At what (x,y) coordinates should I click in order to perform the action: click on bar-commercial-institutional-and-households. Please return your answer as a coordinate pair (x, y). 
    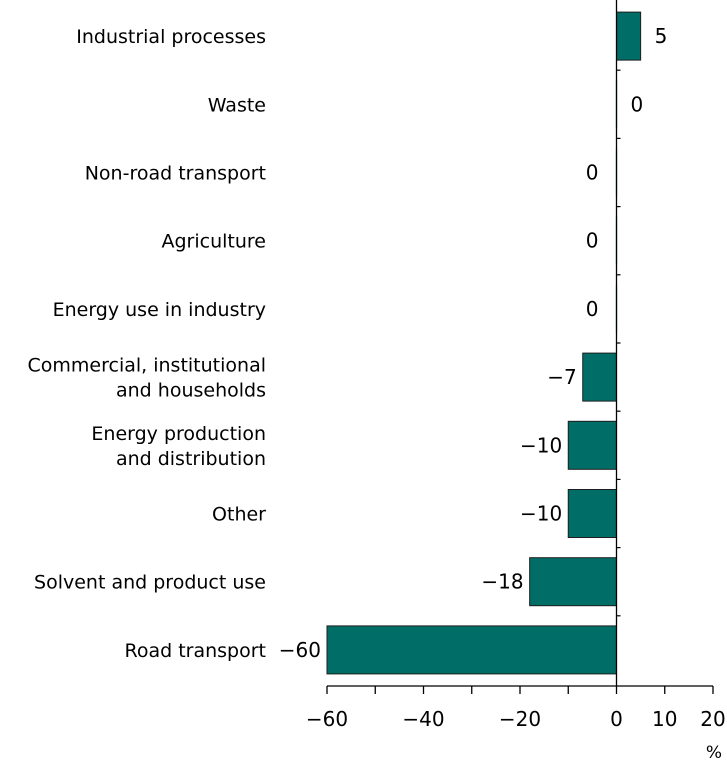
    Looking at the image, I should click on (599, 377).